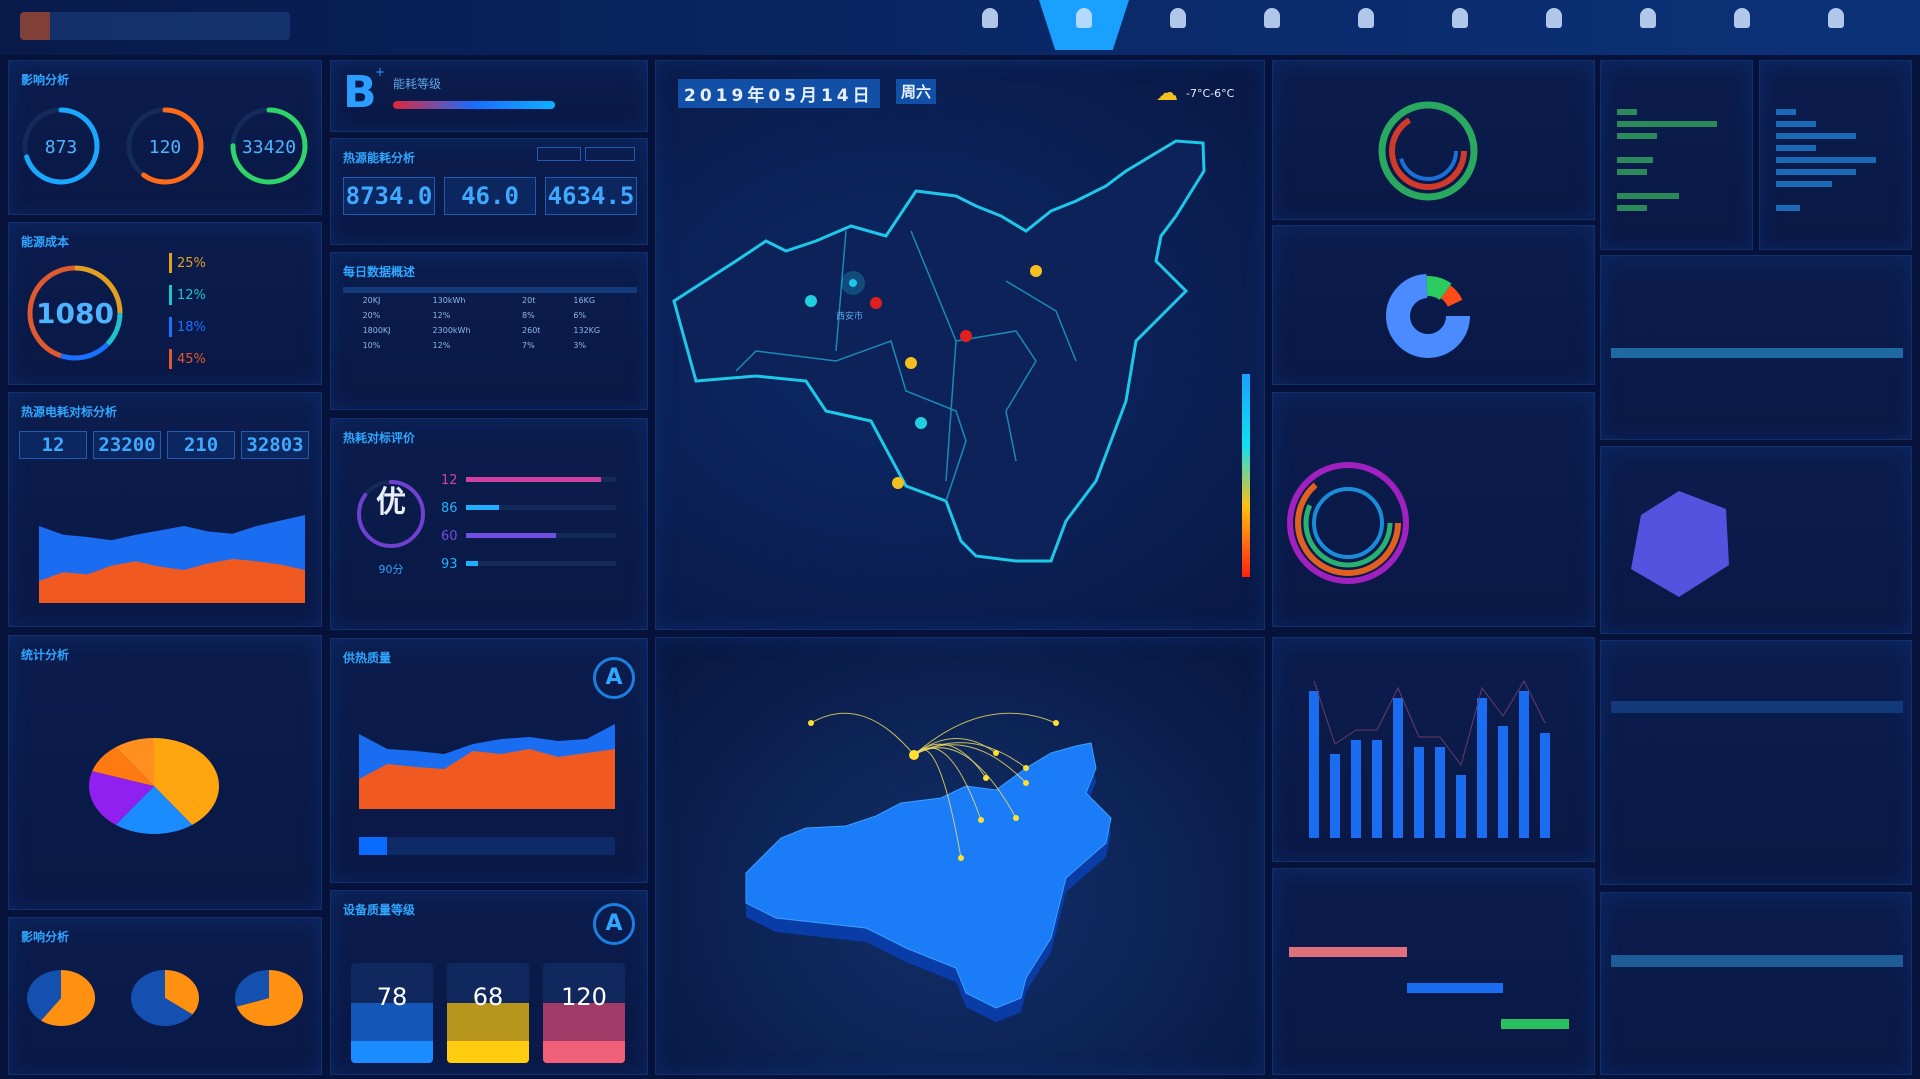 This screenshot has width=1920, height=1079. Describe the element at coordinates (1056, 723) in the screenshot. I see `flight-target` at that location.